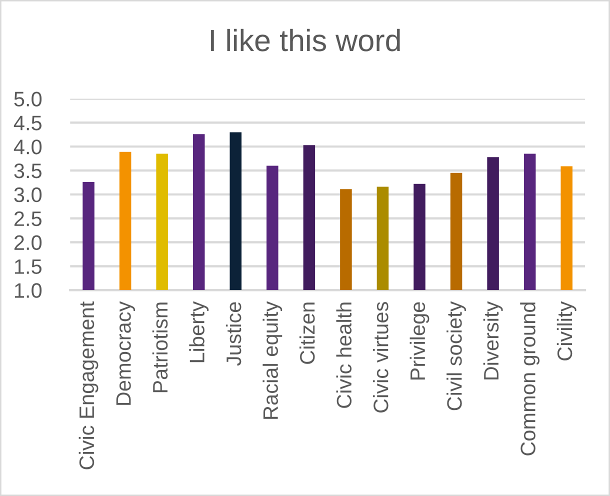 This screenshot has width=610, height=496. Describe the element at coordinates (28, 99) in the screenshot. I see `y-tick-label: 5.0` at that location.